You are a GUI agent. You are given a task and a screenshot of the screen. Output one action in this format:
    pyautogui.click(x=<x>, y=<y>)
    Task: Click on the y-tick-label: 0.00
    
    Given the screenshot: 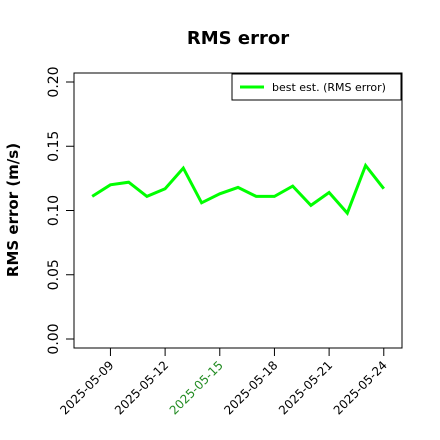 What is the action you would take?
    pyautogui.click(x=54, y=338)
    